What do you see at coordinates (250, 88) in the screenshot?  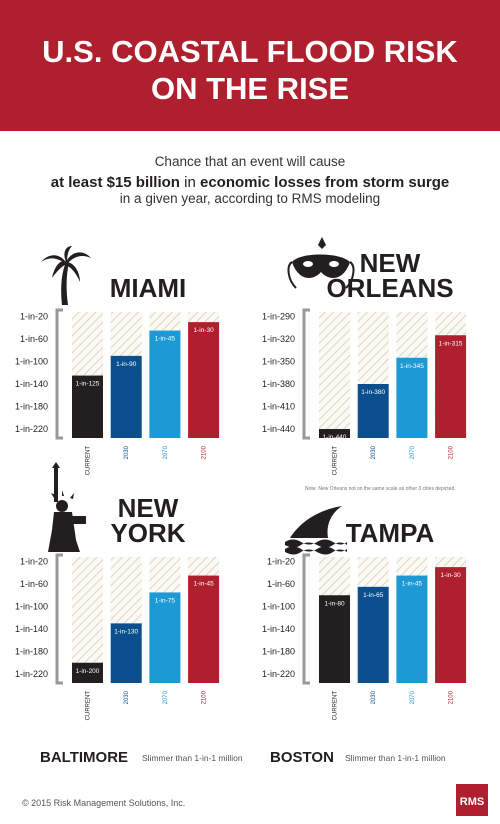 I see `title: ON THE RISE` at bounding box center [250, 88].